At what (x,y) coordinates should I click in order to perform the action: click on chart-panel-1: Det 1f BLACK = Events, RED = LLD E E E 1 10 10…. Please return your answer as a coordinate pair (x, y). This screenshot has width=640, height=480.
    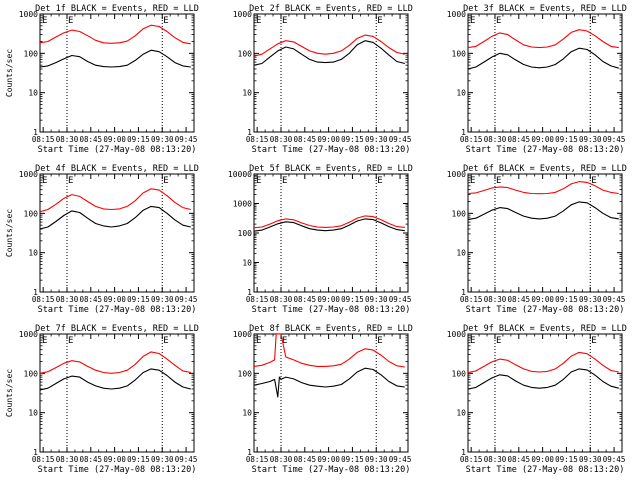
    Looking at the image, I should click on (102, 79).